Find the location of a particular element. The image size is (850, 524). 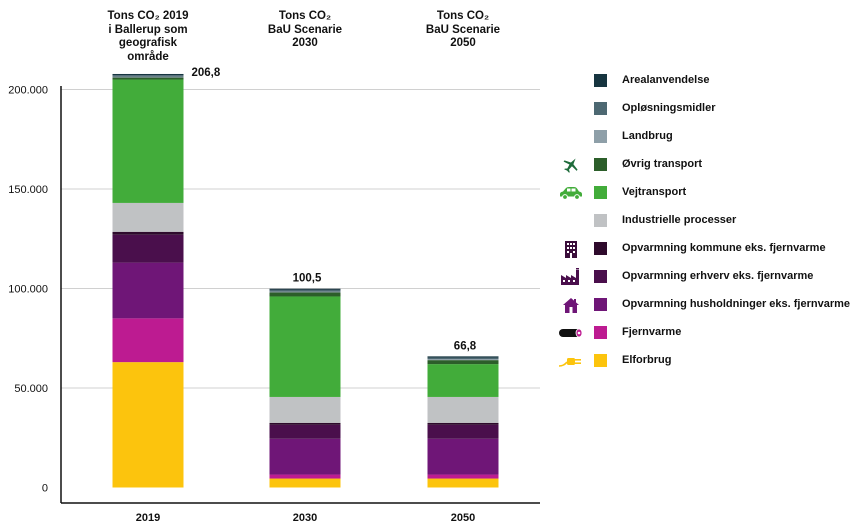

legend-item: Opvarmning erhverv eks. fjernvarme is located at coordinates (703, 277).